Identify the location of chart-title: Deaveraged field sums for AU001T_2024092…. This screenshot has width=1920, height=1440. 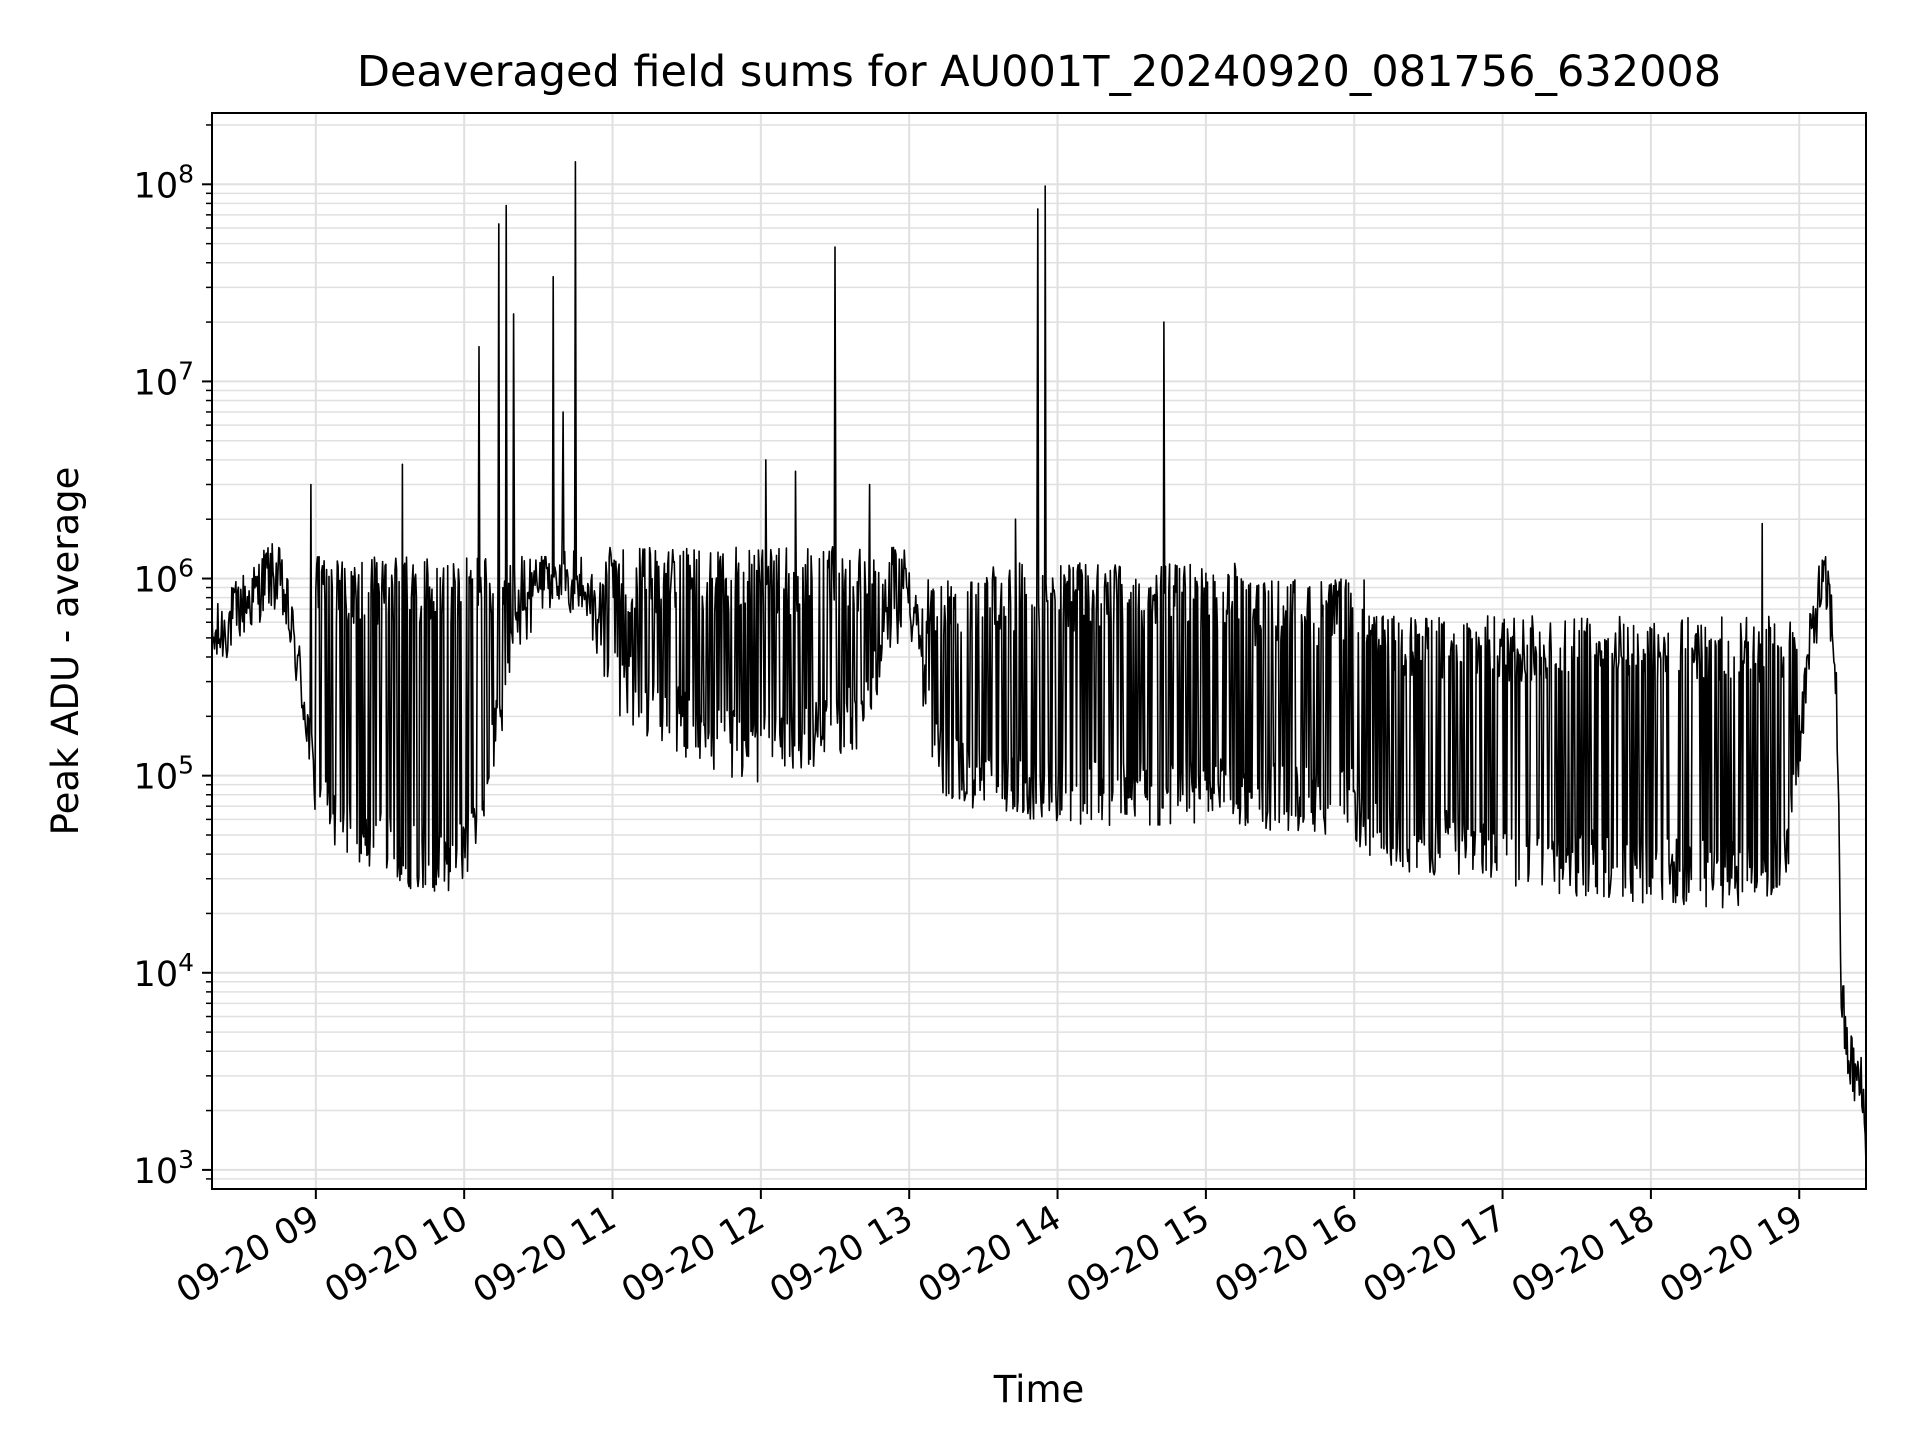
(1039, 72).